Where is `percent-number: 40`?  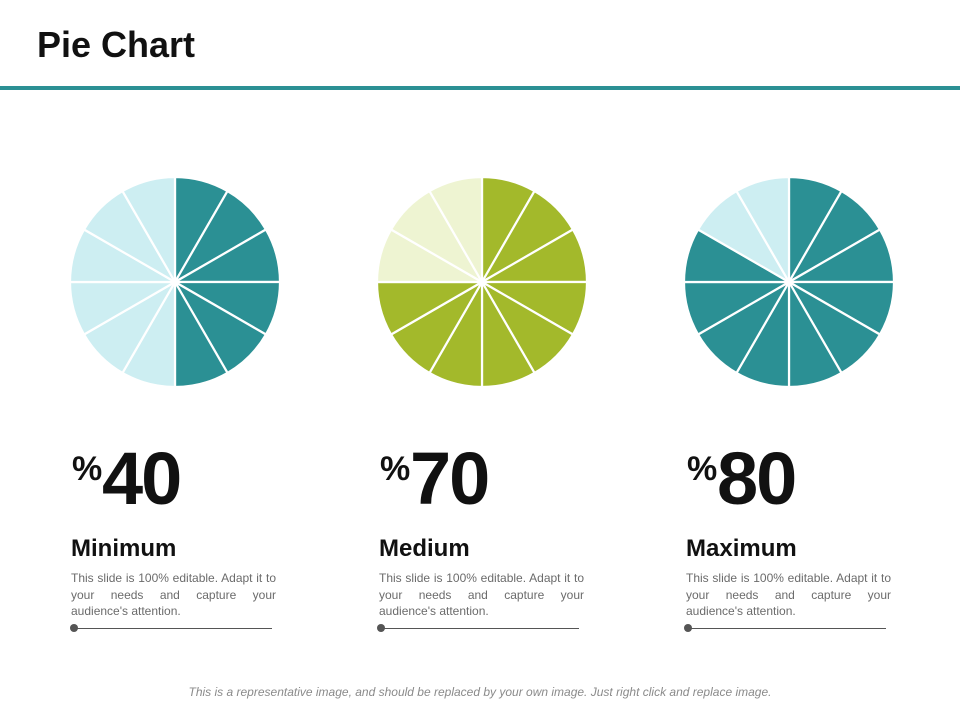
percent-number: 40 is located at coordinates (142, 478).